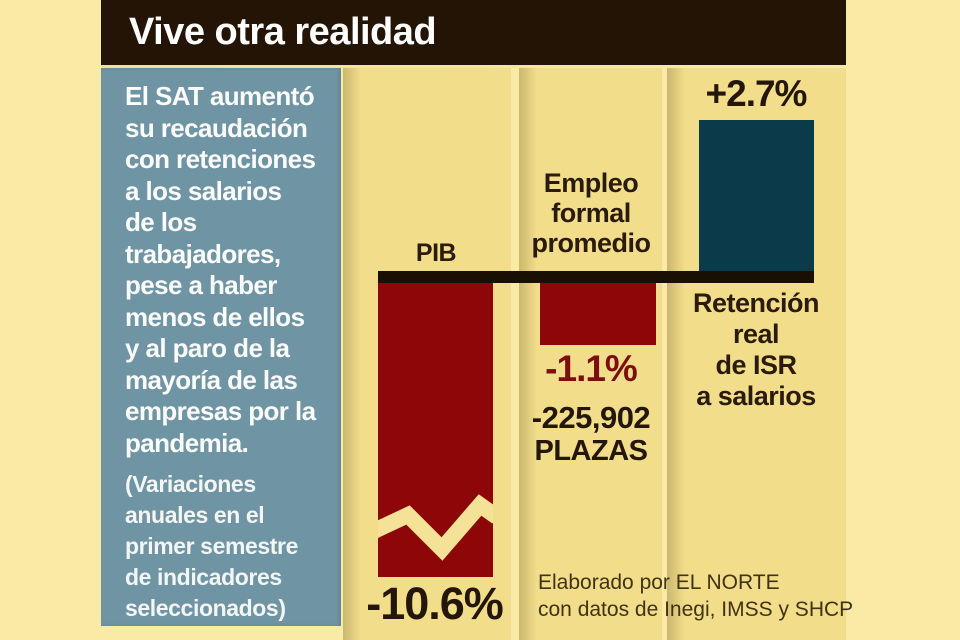 The height and width of the screenshot is (640, 960). I want to click on source-line-1: Elaborado por EL NORTE, so click(659, 582).